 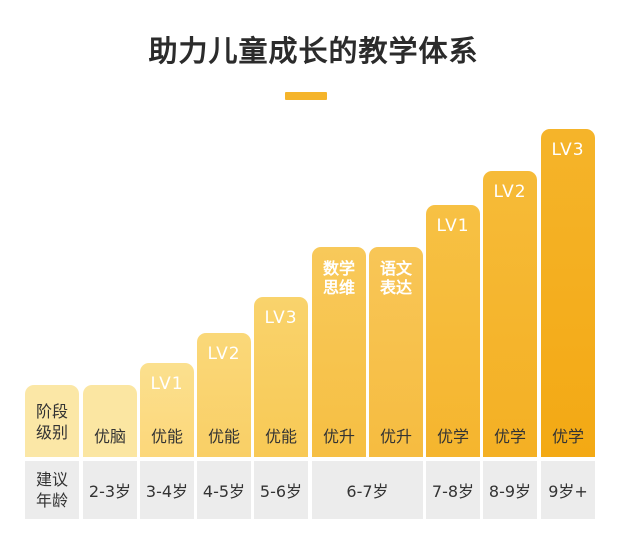 What do you see at coordinates (52, 490) in the screenshot?
I see `header-age-cell: 建议 年龄` at bounding box center [52, 490].